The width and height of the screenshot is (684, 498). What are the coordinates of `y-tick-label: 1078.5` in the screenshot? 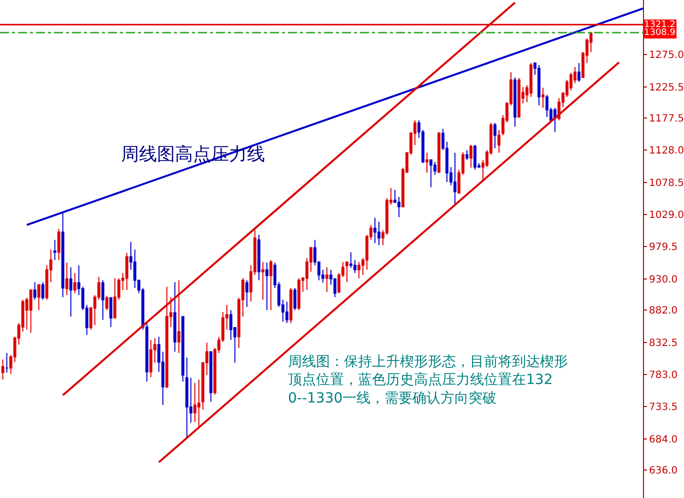 It's located at (666, 183).